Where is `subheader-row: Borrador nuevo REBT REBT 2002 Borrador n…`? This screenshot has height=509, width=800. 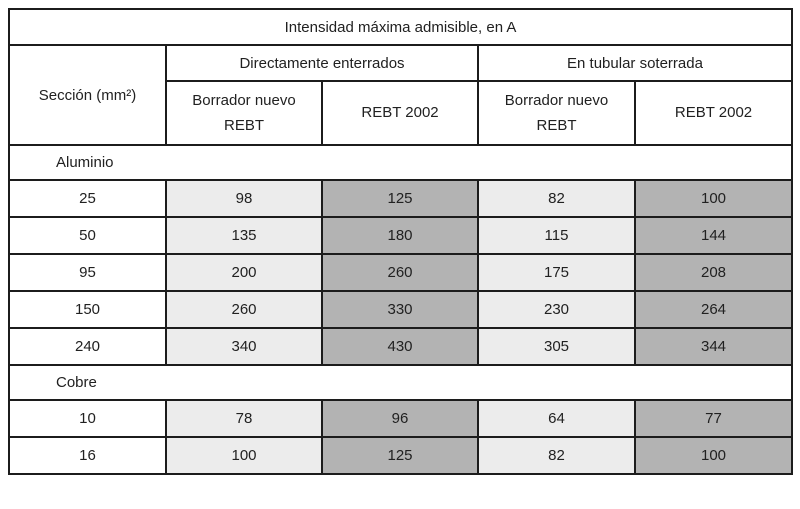 subheader-row: Borrador nuevo REBT REBT 2002 Borrador n… is located at coordinates (401, 113).